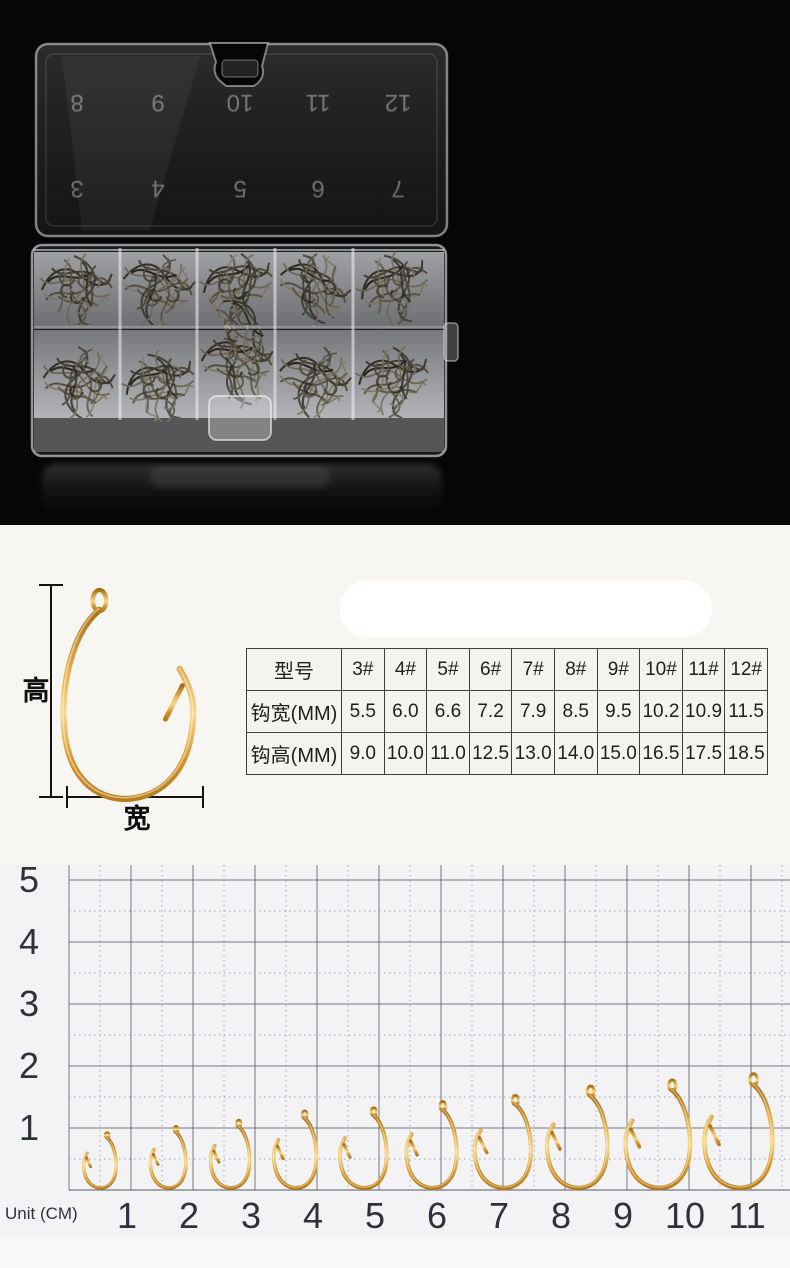 The height and width of the screenshot is (1268, 790). What do you see at coordinates (251, 1215) in the screenshot?
I see `x-axis-tick: 3` at bounding box center [251, 1215].